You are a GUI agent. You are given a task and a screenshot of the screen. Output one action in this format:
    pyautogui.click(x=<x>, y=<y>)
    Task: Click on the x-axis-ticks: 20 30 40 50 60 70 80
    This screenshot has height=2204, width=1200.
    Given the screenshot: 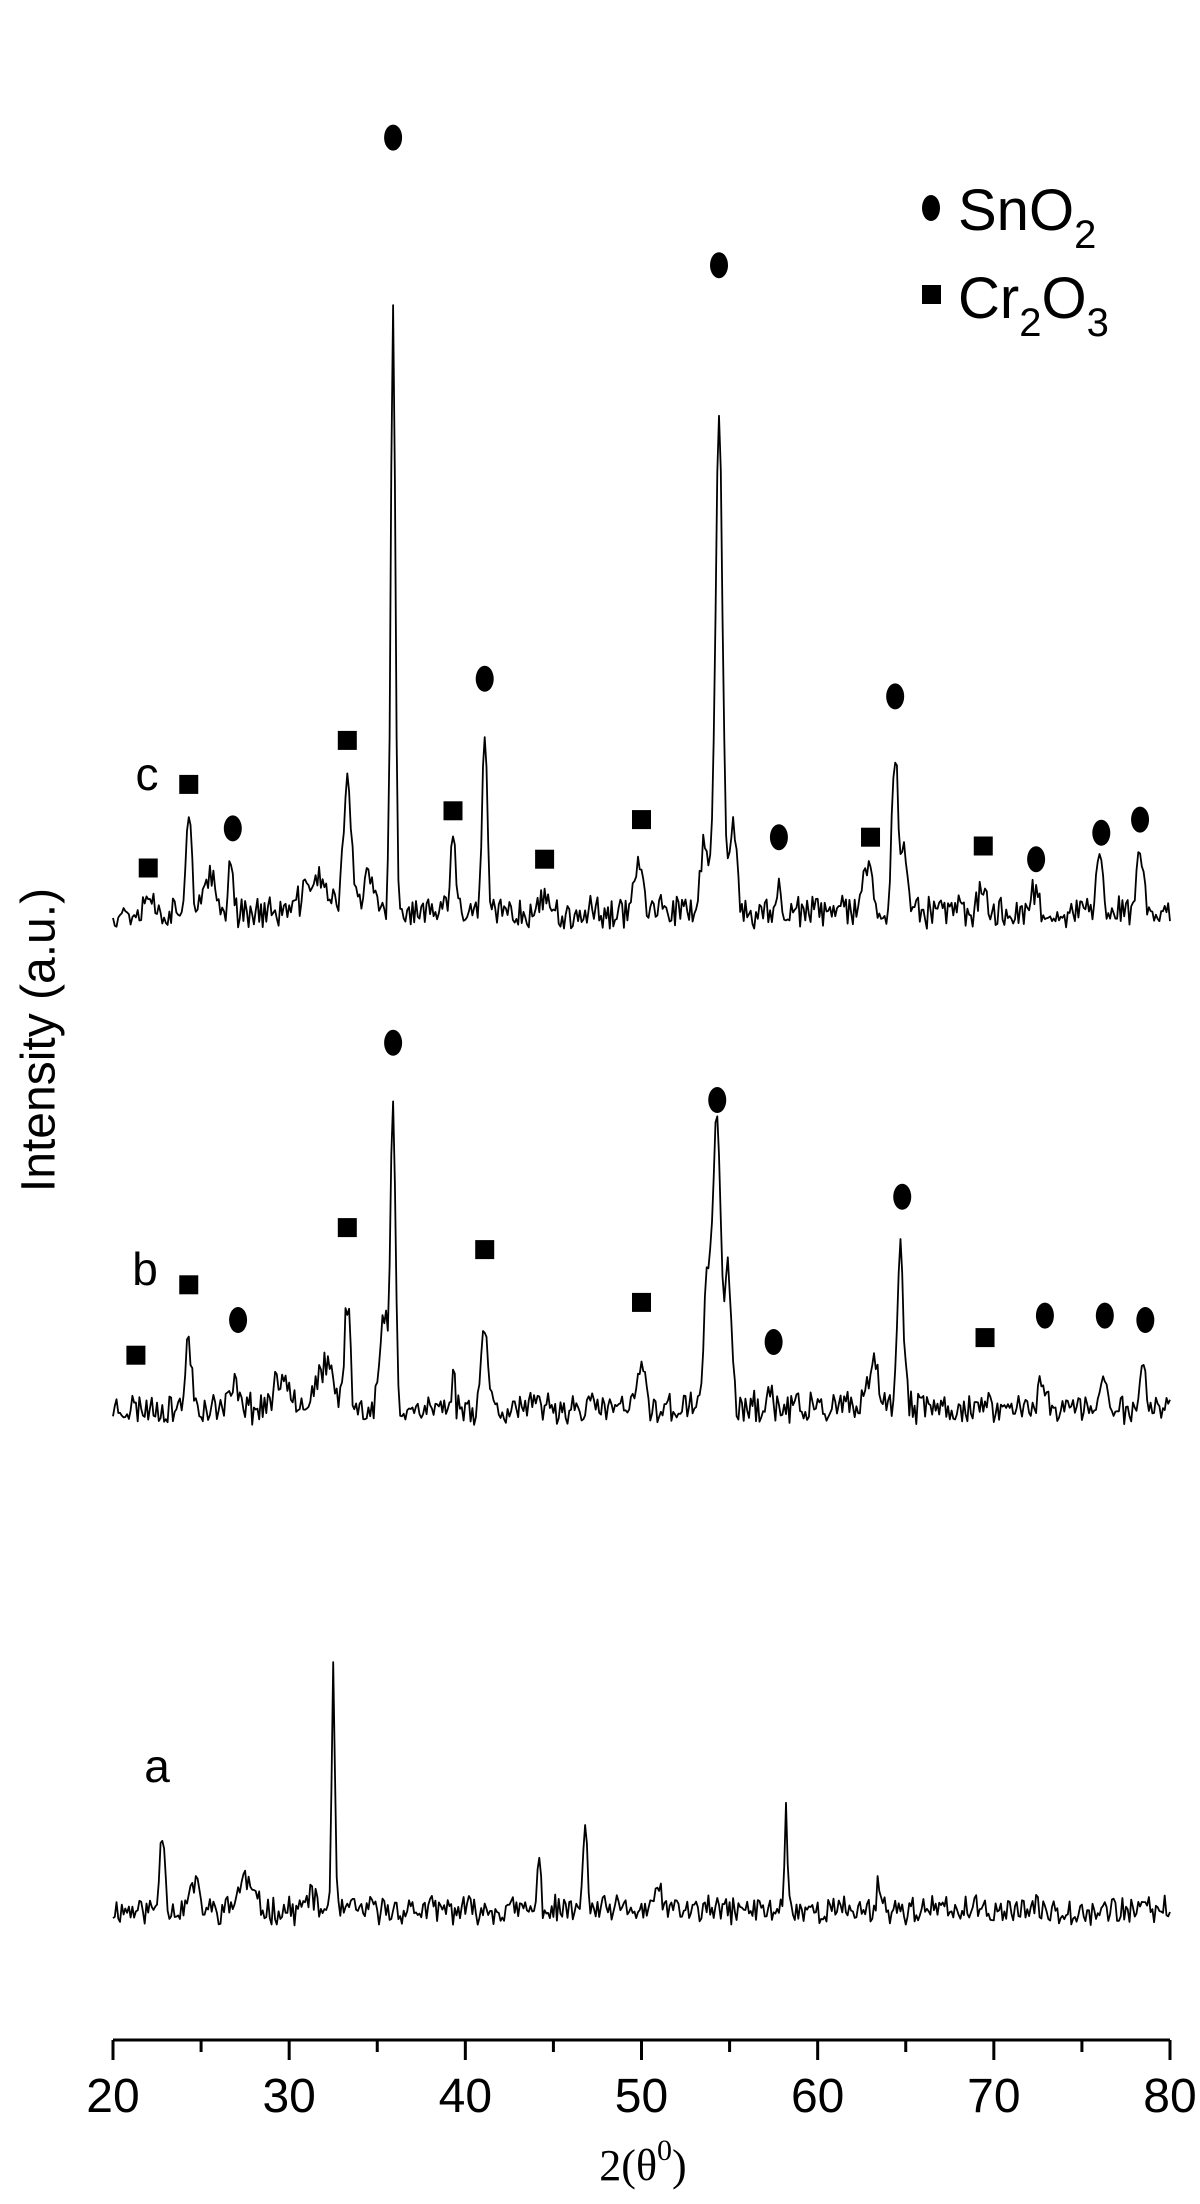 What is the action you would take?
    pyautogui.click(x=641, y=2081)
    